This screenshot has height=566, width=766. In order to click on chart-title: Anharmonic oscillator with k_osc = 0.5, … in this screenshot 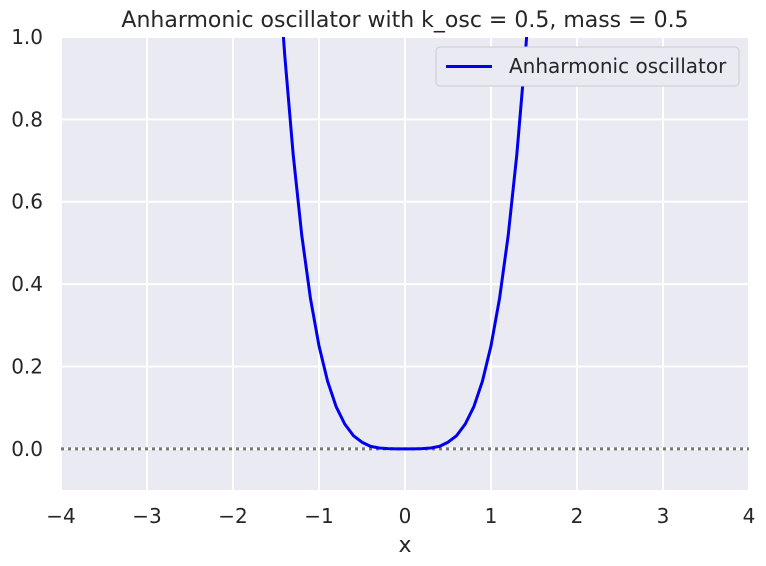, I will do `click(404, 20)`.